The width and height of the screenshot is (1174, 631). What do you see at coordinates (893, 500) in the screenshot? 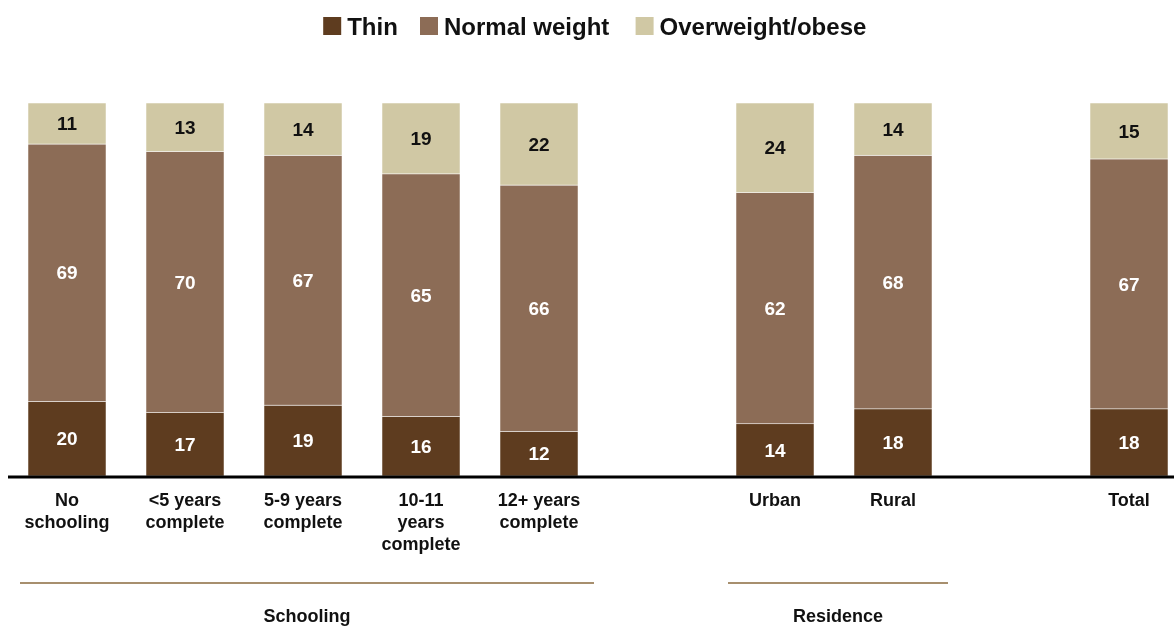
I see `x-tick-label: Rural` at bounding box center [893, 500].